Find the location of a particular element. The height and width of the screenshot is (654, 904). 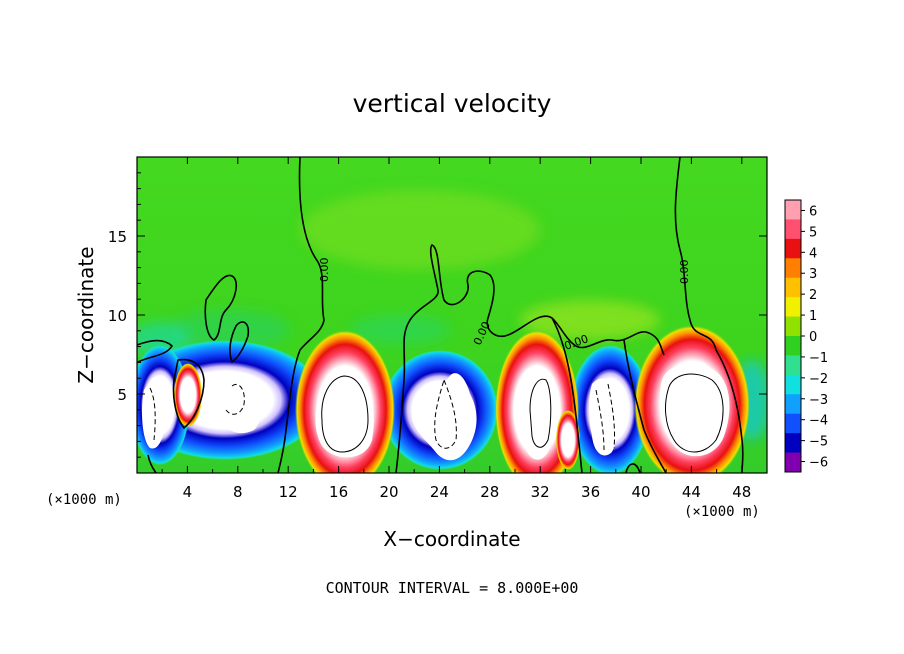

x-tick-label: 20 is located at coordinates (388, 492).